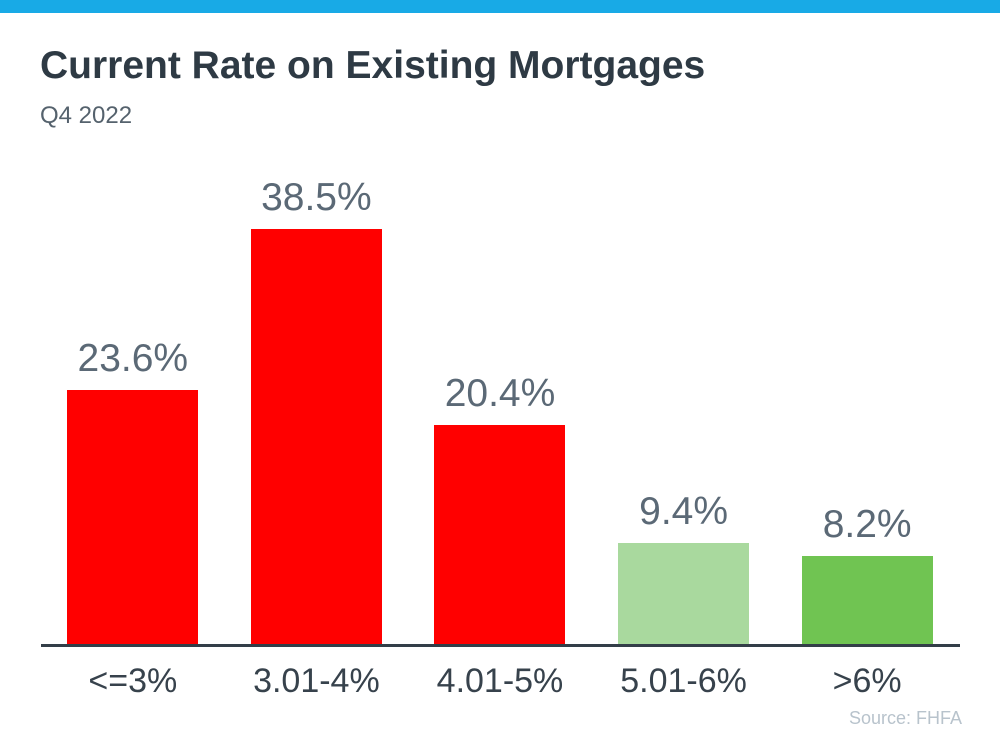  I want to click on bar-value-label: 9.4%, so click(684, 512).